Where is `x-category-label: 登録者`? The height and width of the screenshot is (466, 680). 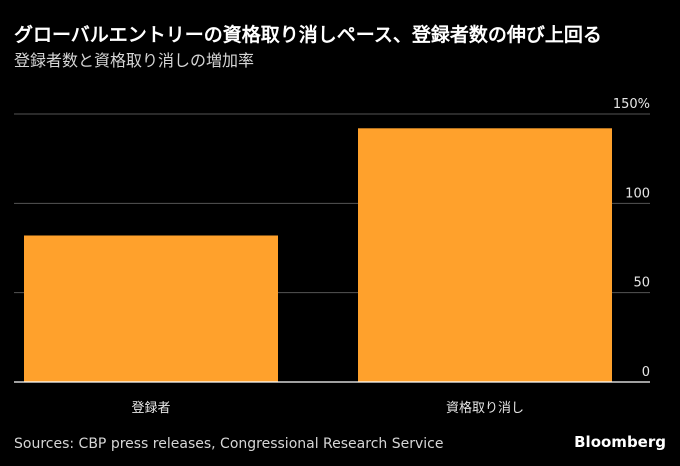 x-category-label: 登録者 is located at coordinates (150, 408).